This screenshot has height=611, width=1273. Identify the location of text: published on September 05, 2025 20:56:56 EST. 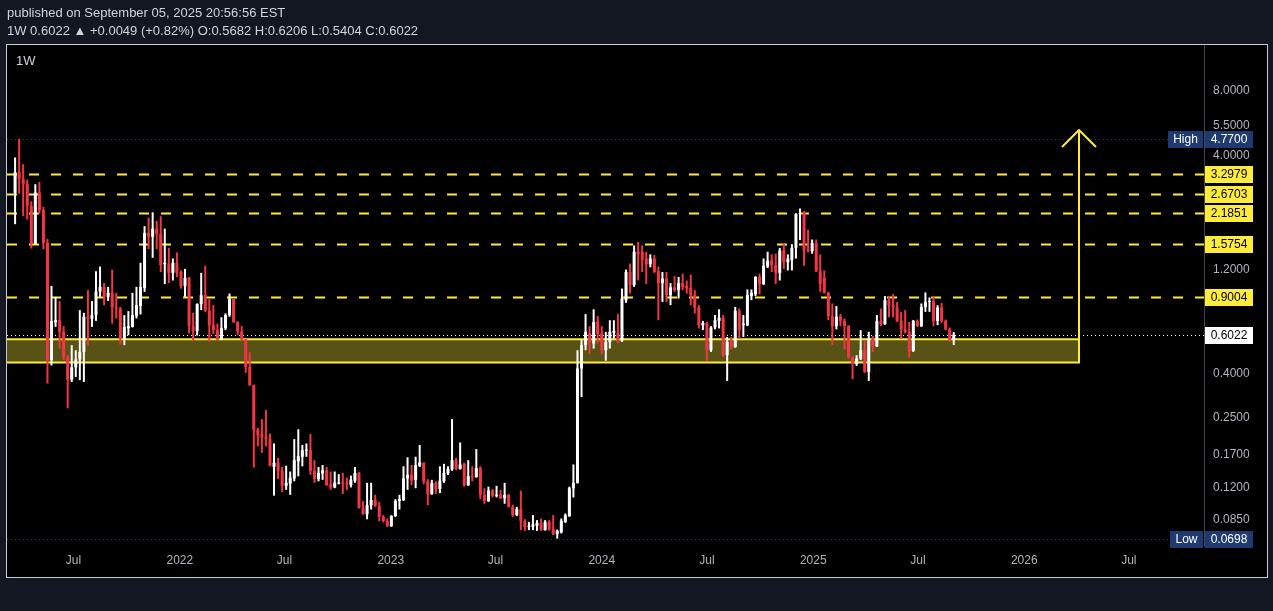
(146, 12).